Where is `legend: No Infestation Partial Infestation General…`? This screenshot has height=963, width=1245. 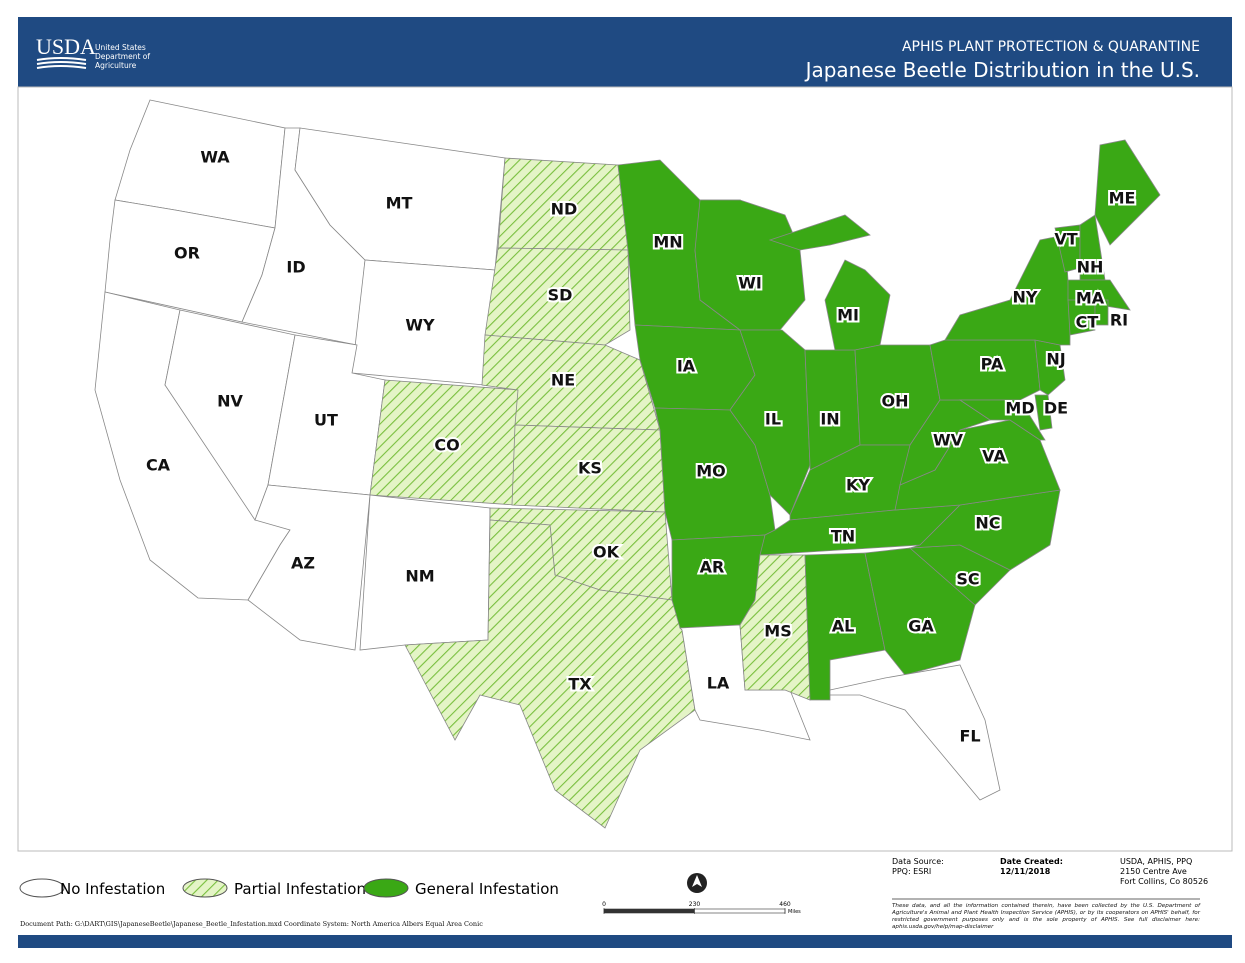
legend: No Infestation Partial Infestation General… is located at coordinates (289, 888).